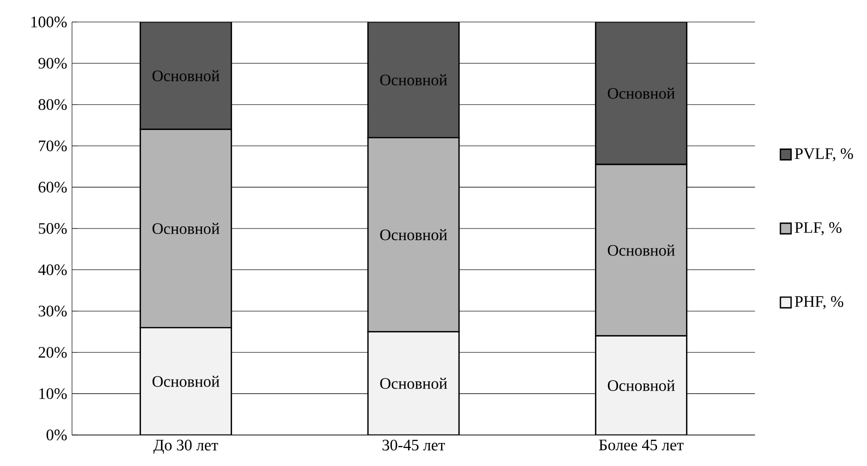 The height and width of the screenshot is (466, 867). I want to click on x-tick-label: 30-45 лет, so click(413, 445).